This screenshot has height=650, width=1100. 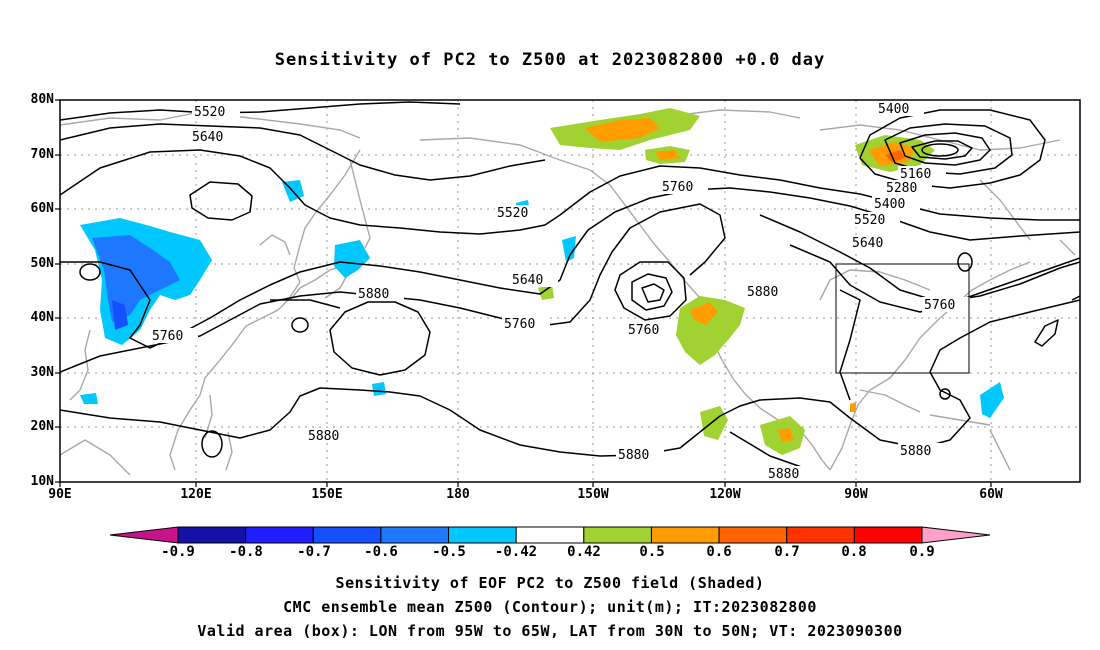 What do you see at coordinates (144, 535) in the screenshot?
I see `colorbar-left-arrow` at bounding box center [144, 535].